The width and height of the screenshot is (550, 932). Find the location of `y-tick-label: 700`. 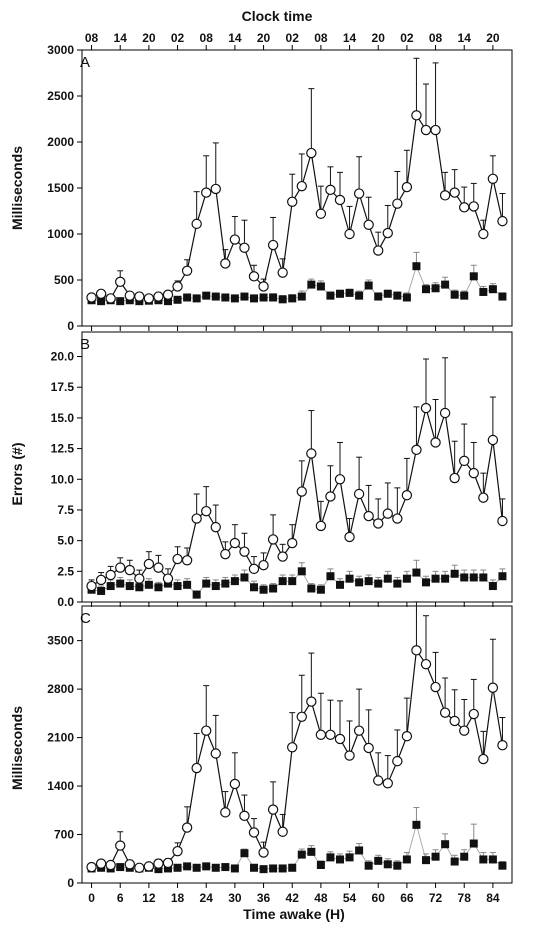

y-tick-label: 700 is located at coordinates (64, 835).